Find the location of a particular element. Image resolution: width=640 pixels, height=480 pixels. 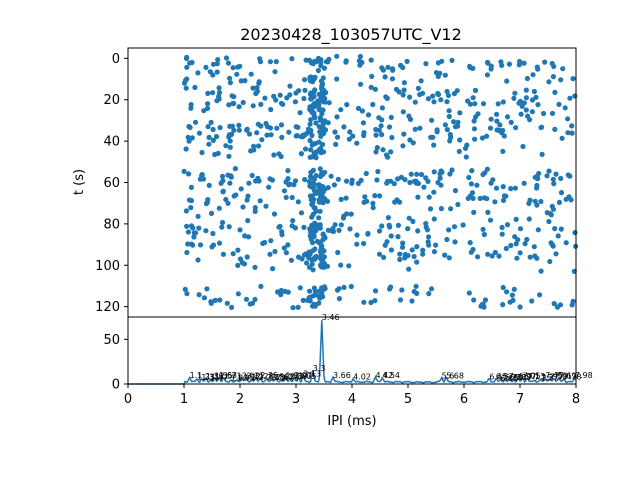

histogram-x-label: IPI (ms) is located at coordinates (351, 421).